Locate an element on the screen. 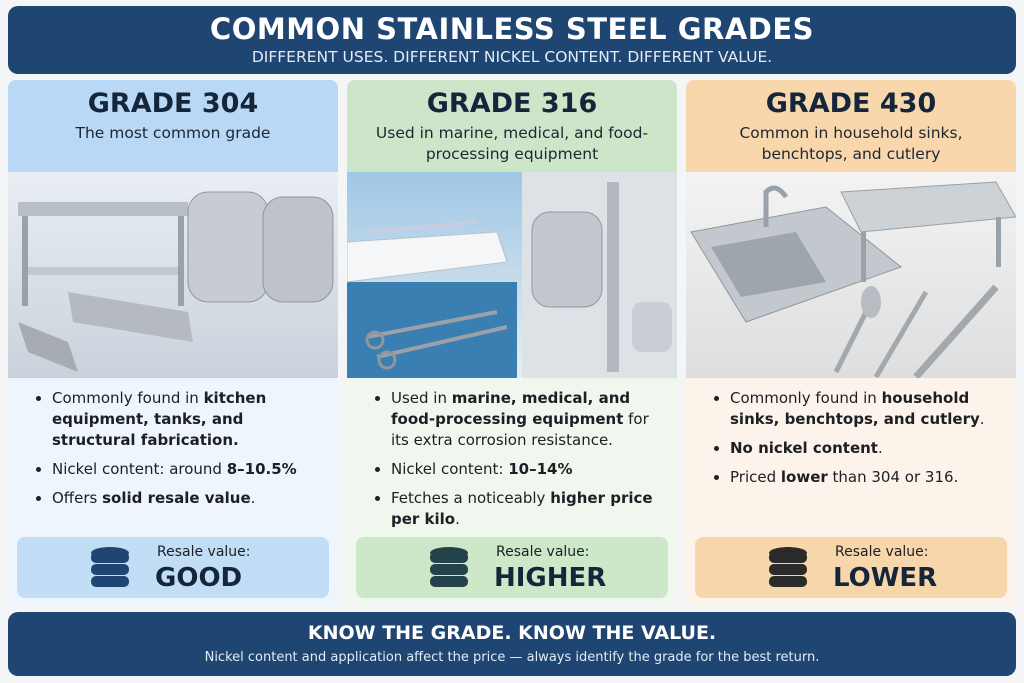 The width and height of the screenshot is (1024, 683). bullet: Nickel content: 10–14% is located at coordinates (525, 469).